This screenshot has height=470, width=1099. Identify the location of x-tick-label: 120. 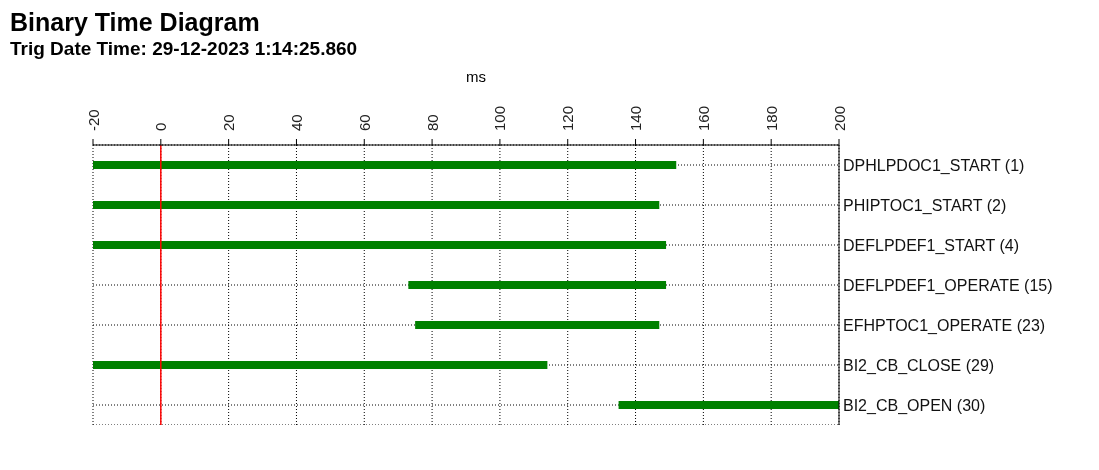
(568, 118).